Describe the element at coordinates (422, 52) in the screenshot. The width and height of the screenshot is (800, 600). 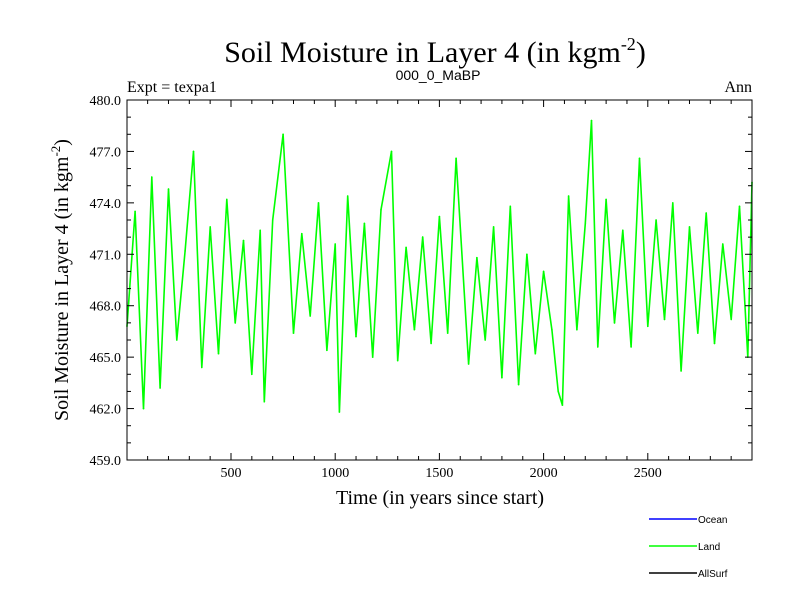
I see `chart-title-main: Soil Moisture in Layer 4 (in kgm` at that location.